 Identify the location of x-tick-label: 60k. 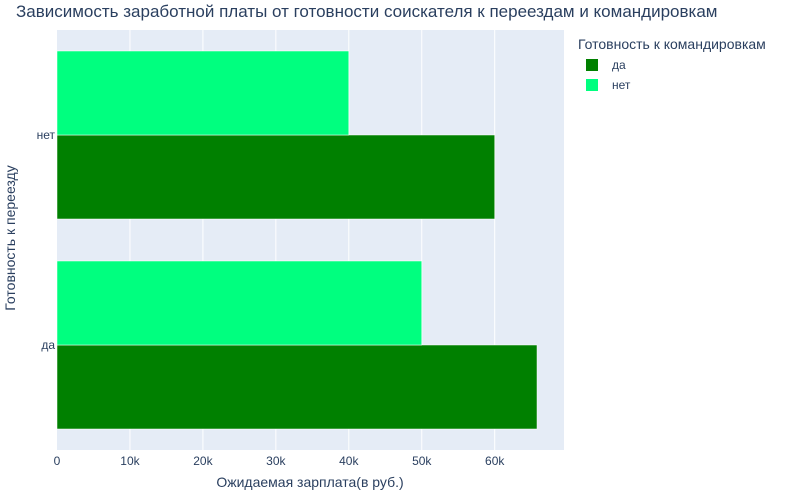
(495, 461).